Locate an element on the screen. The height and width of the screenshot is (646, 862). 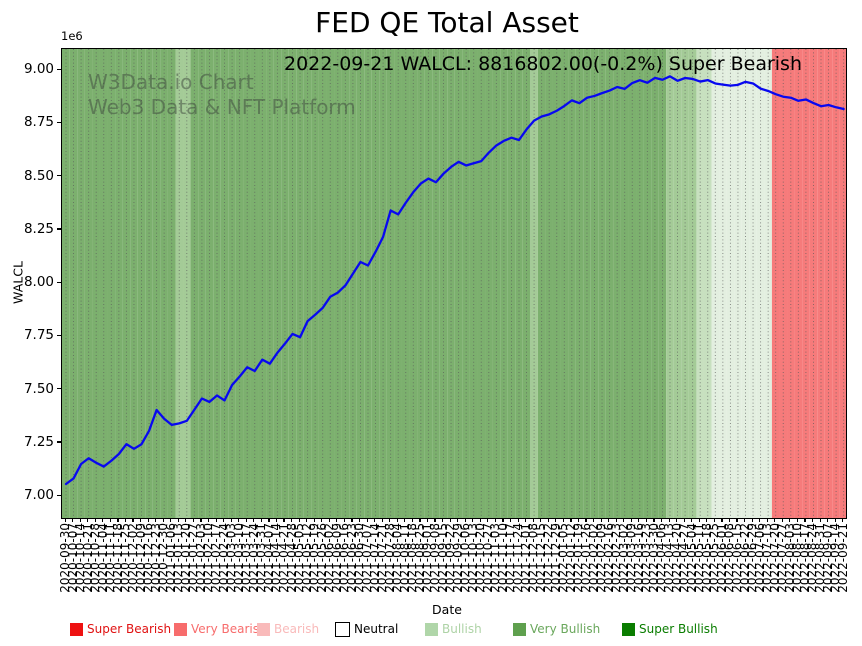
watermark-line1: W3Data.io Chart is located at coordinates (171, 82).